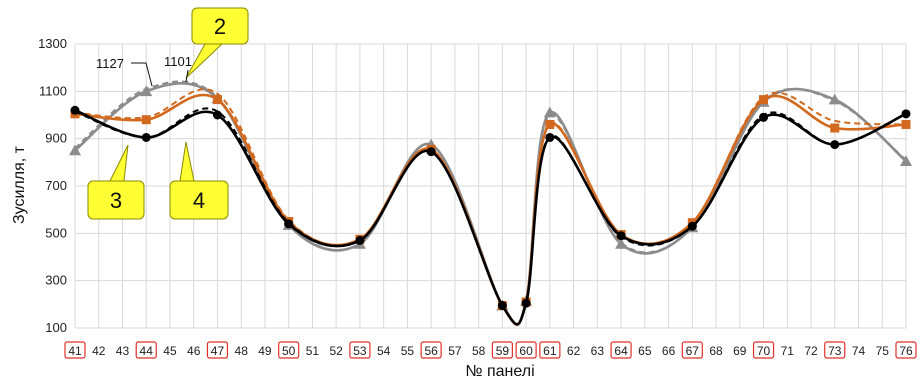 This screenshot has height=381, width=920. I want to click on x-tick-label: 55, so click(408, 351).